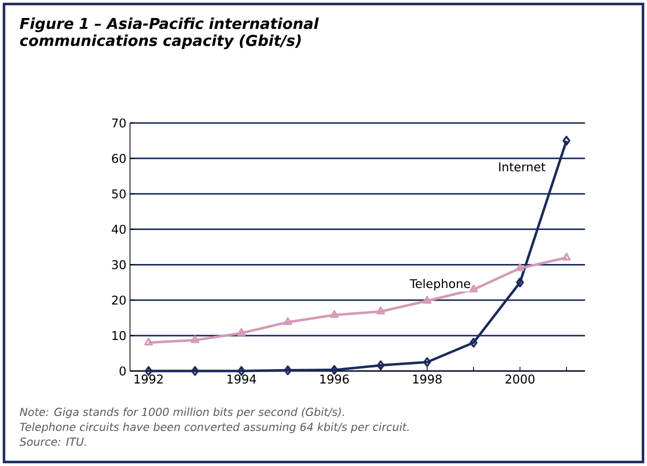 The image size is (647, 466). I want to click on x-tick-label: 1992, so click(148, 379).